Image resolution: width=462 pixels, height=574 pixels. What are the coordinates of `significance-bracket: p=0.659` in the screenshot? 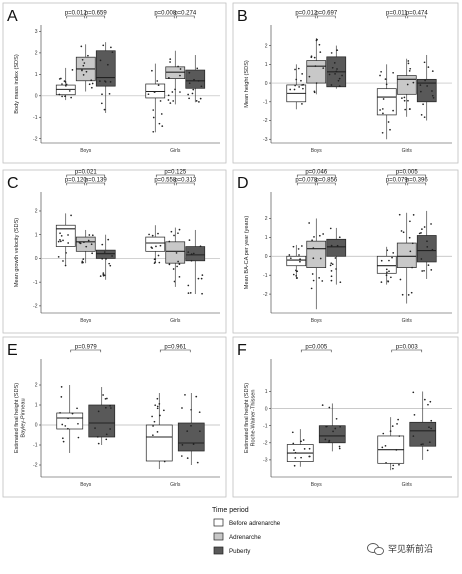 It's located at (96, 15).